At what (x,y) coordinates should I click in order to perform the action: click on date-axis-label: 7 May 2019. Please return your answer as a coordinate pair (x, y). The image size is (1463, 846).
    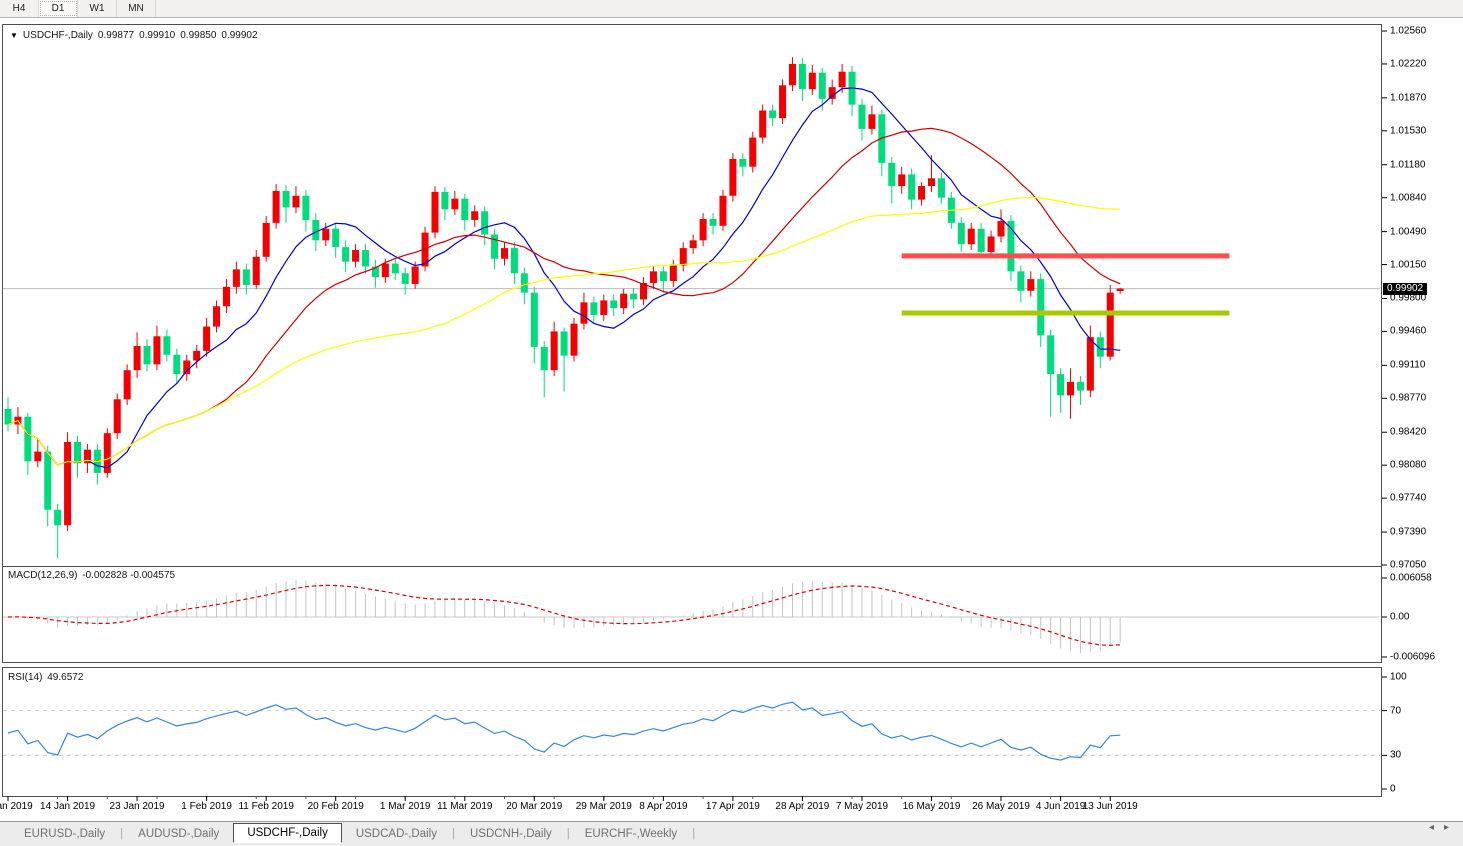
    Looking at the image, I should click on (862, 806).